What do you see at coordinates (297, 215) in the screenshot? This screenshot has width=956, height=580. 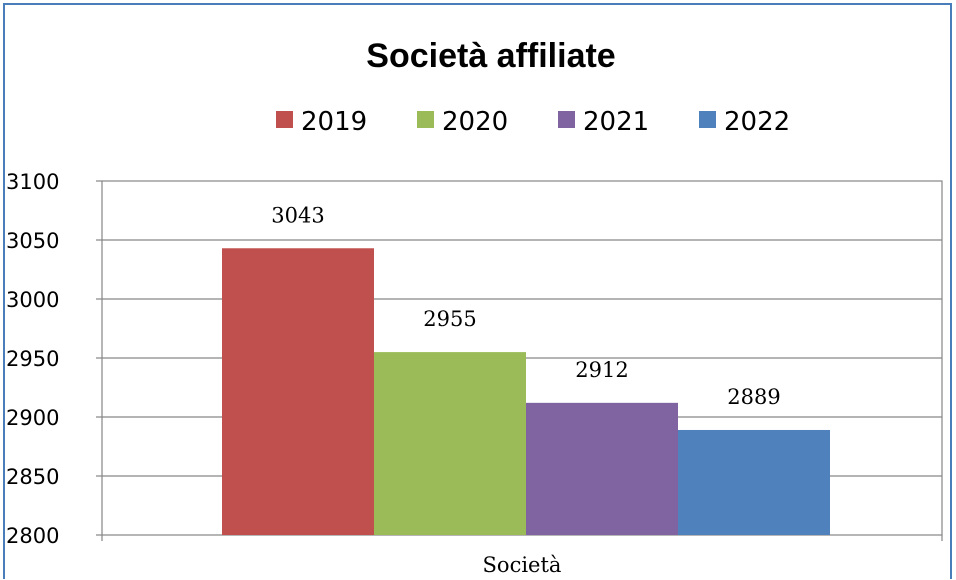 I see `data-label-2019: 3043` at bounding box center [297, 215].